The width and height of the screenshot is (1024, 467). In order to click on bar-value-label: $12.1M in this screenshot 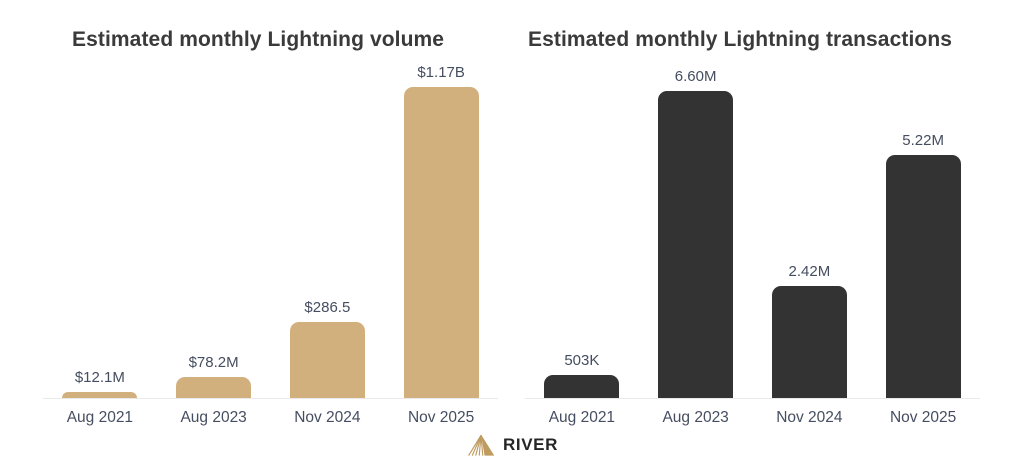, I will do `click(99, 377)`.